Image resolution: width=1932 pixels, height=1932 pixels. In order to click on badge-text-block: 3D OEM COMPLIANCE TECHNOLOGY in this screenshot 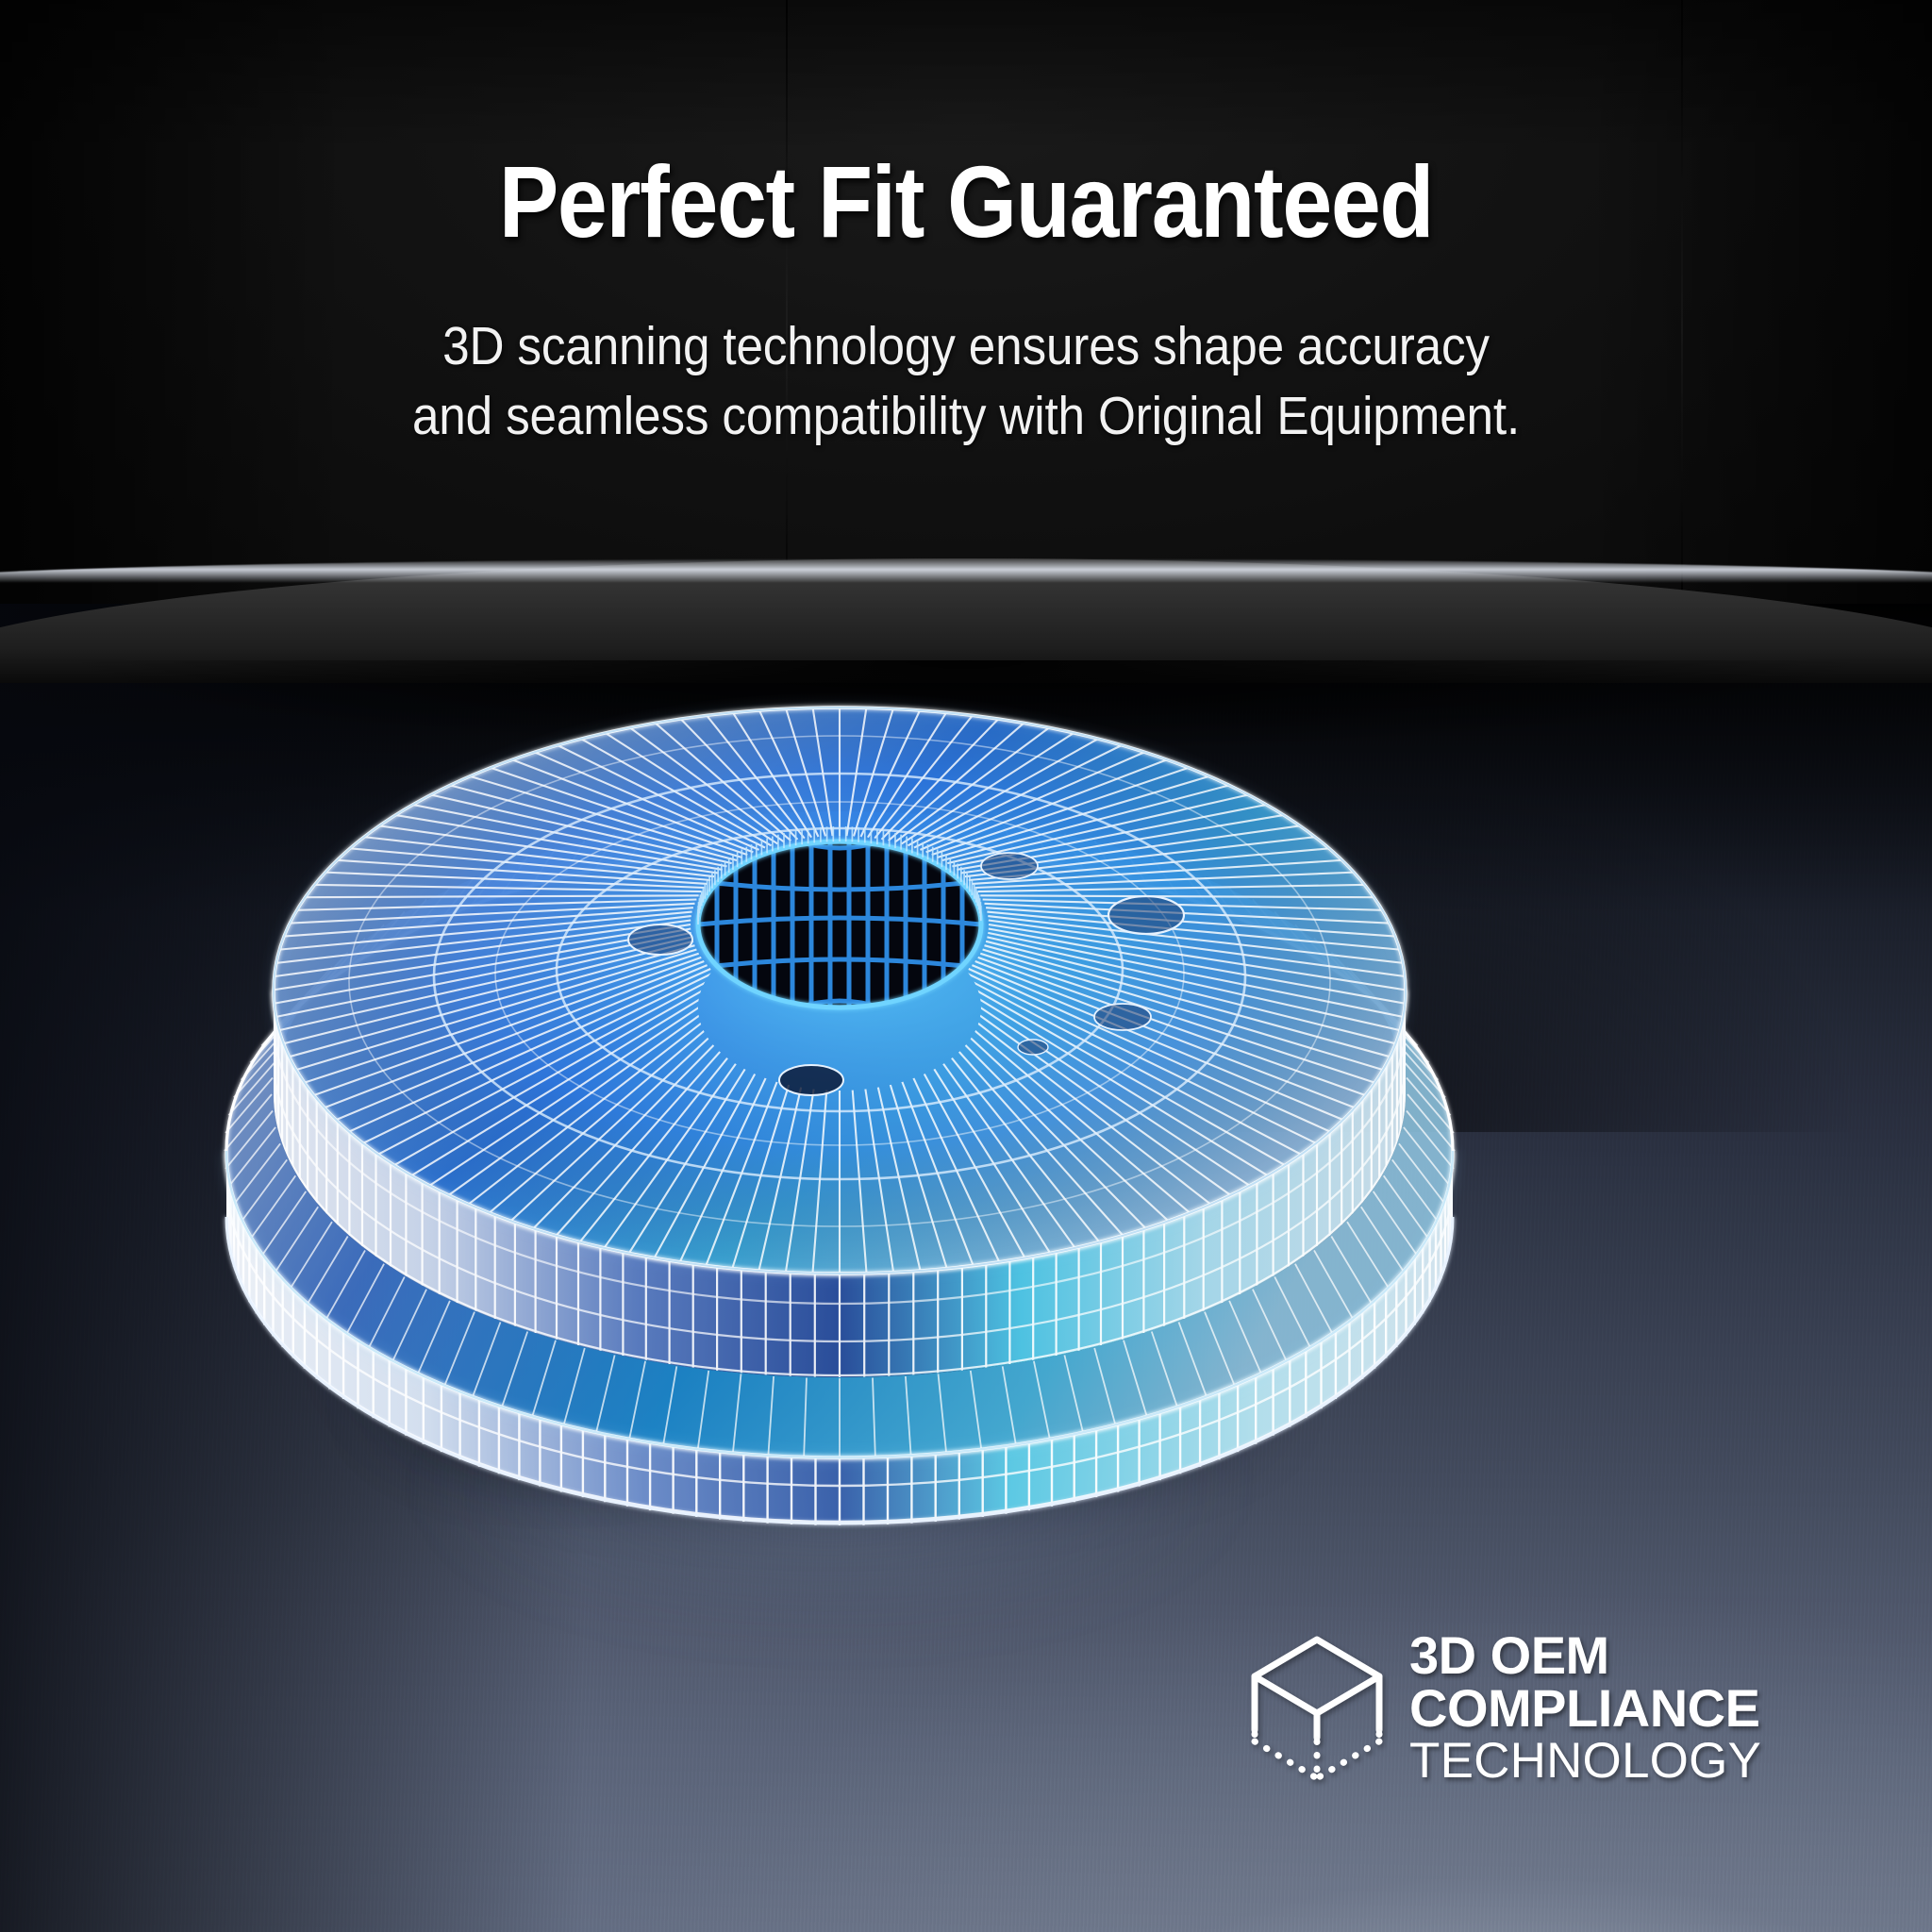, I will do `click(1586, 1707)`.